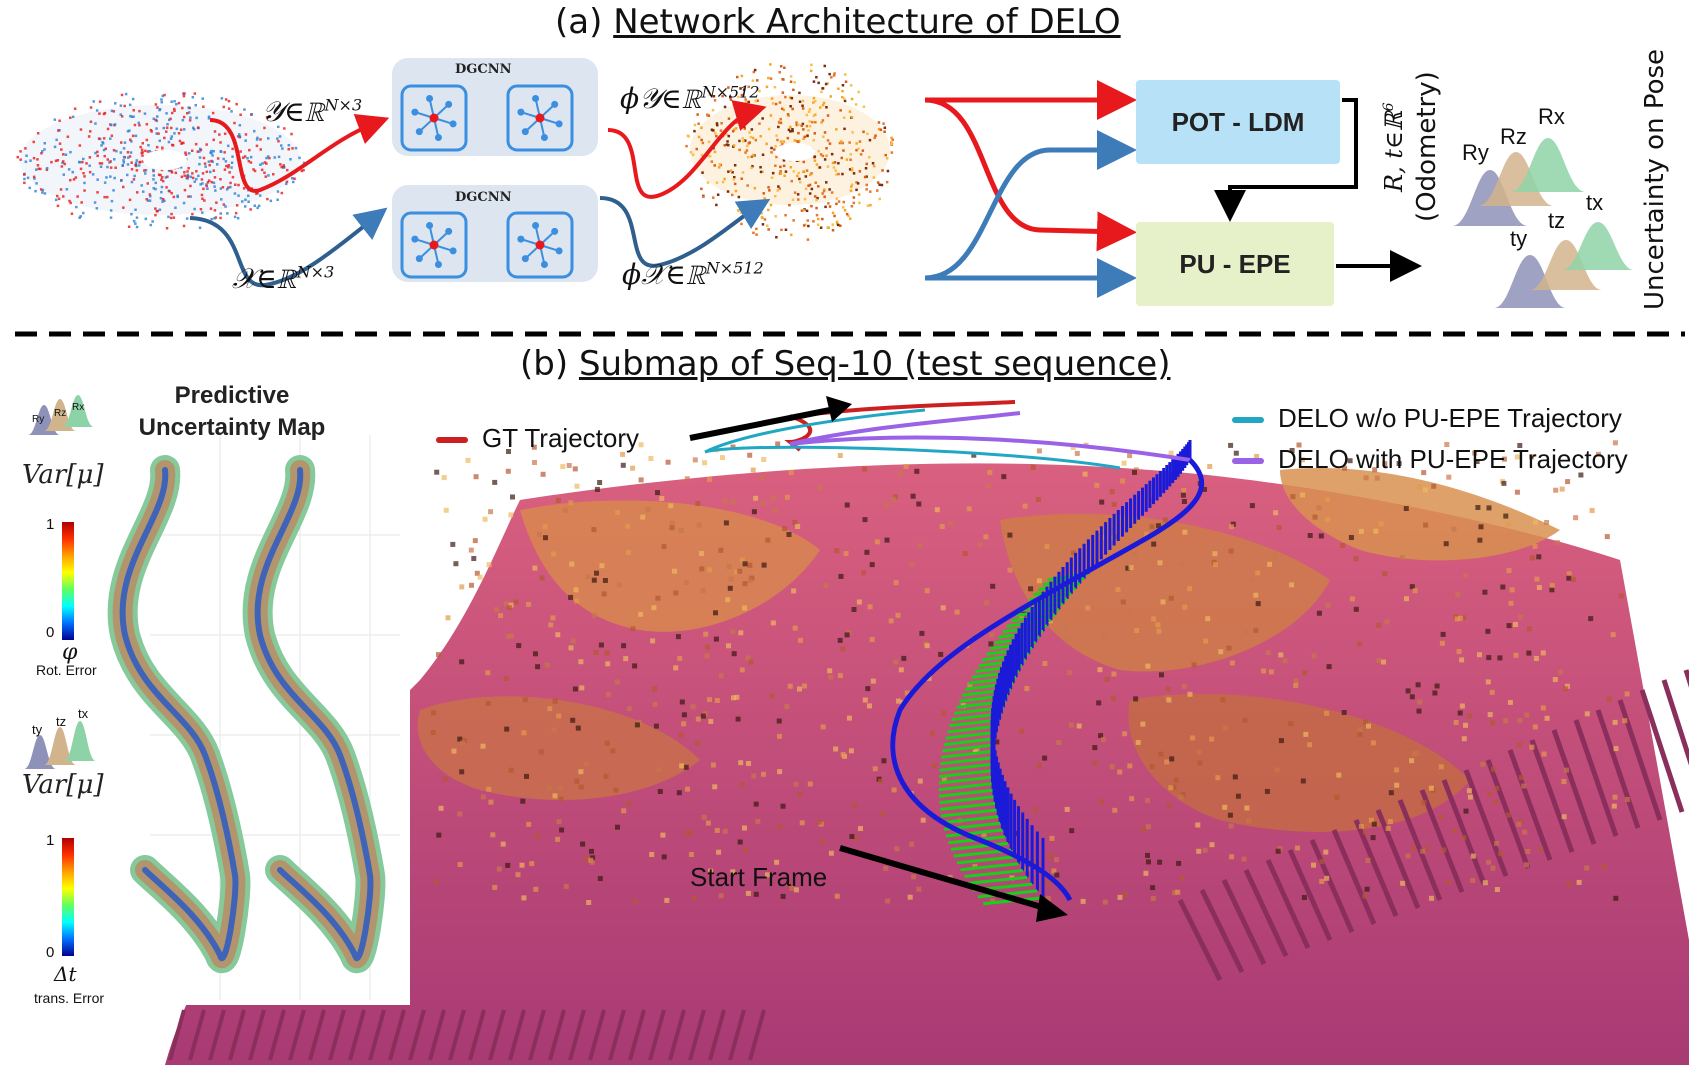 This screenshot has width=1689, height=1065. What do you see at coordinates (661, 98) in the screenshot?
I see `phi-y-text: ϕ𝒴∈ℝ` at bounding box center [661, 98].